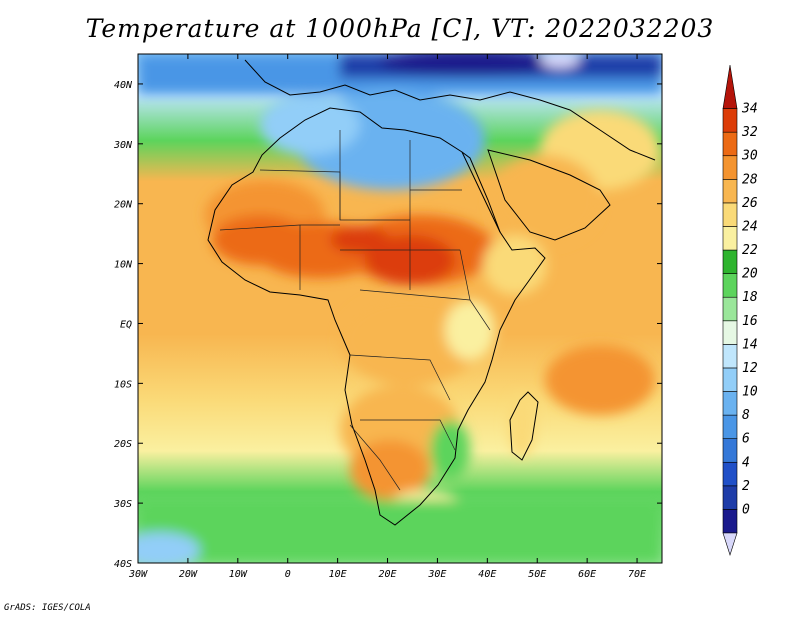 This screenshot has height=618, width=800. Describe the element at coordinates (481, 192) in the screenshot. I see `red-sea-coastline` at that location.